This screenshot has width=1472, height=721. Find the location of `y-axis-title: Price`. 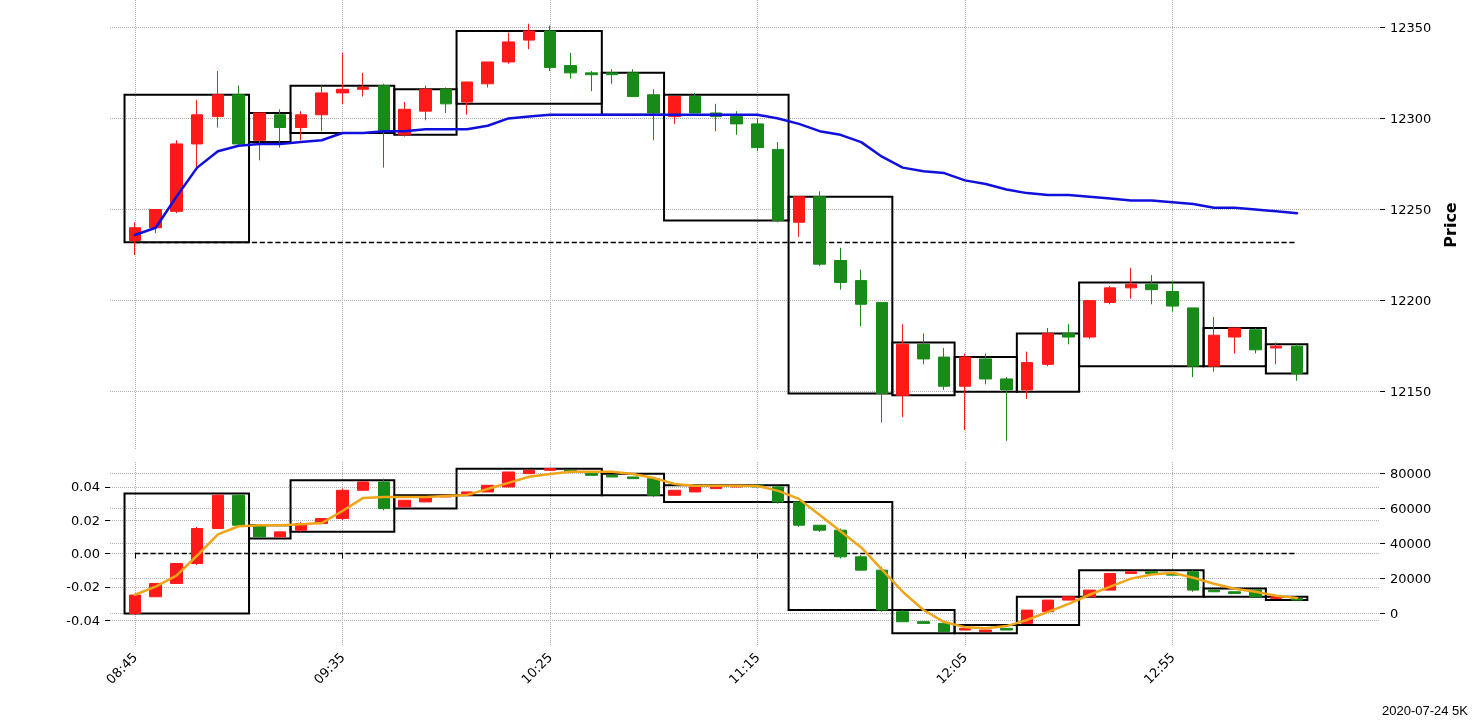

y-axis-title: Price is located at coordinates (1450, 225).